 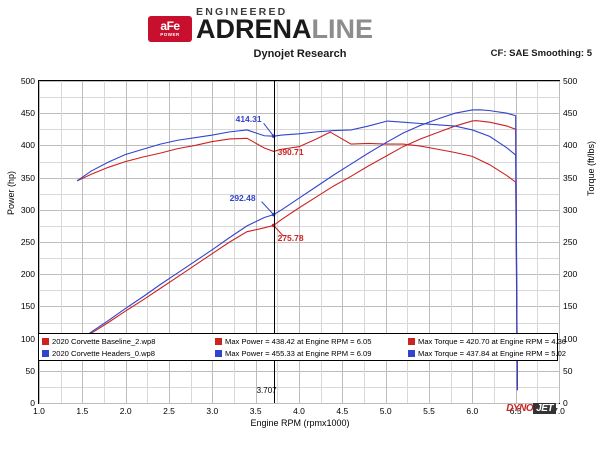 I want to click on y-axis-tick-label: 450, so click(x=27, y=113).